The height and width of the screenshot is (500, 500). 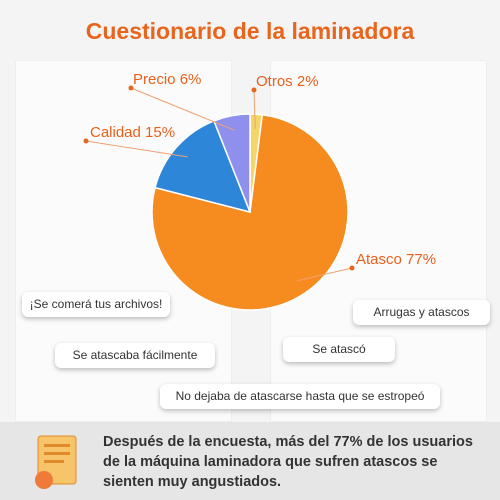 I want to click on comment-bubble: Se atascó, so click(x=339, y=349).